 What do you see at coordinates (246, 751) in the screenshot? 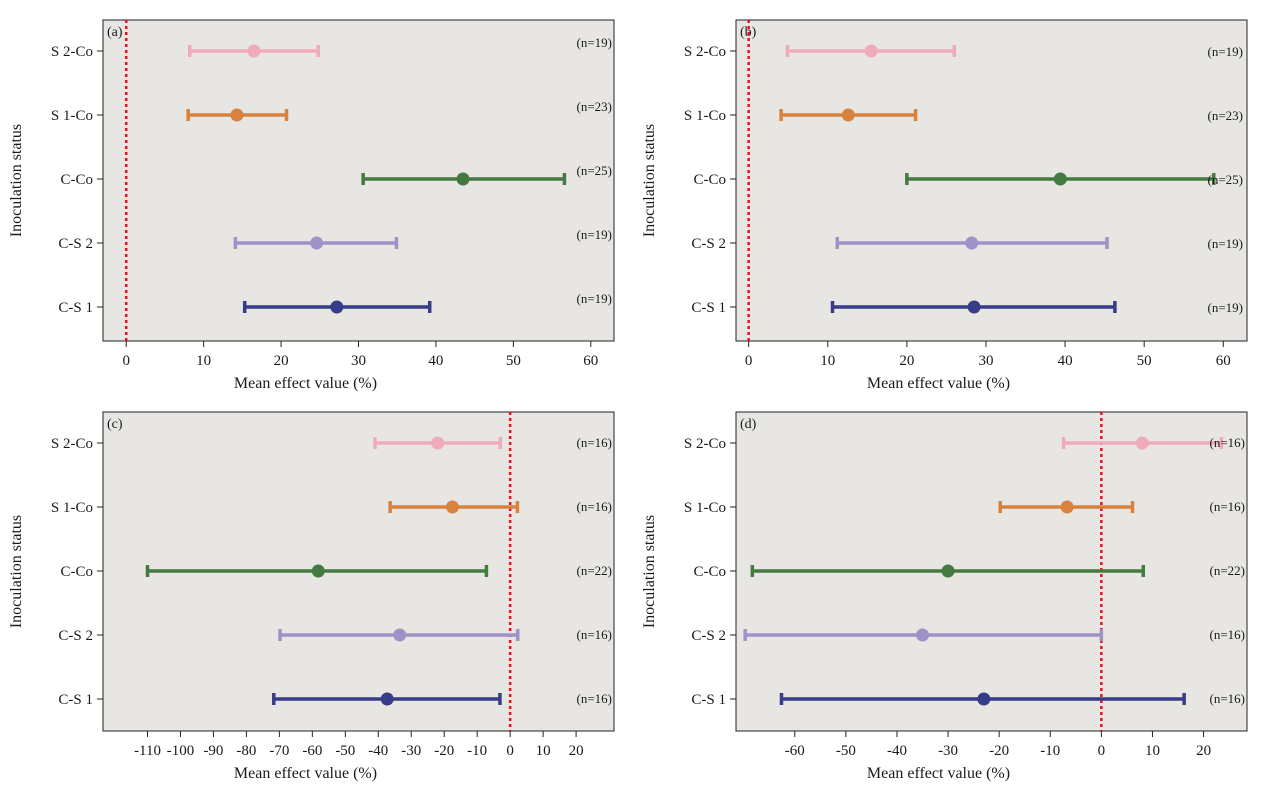
I see `x-tick-label: -80` at bounding box center [246, 751].